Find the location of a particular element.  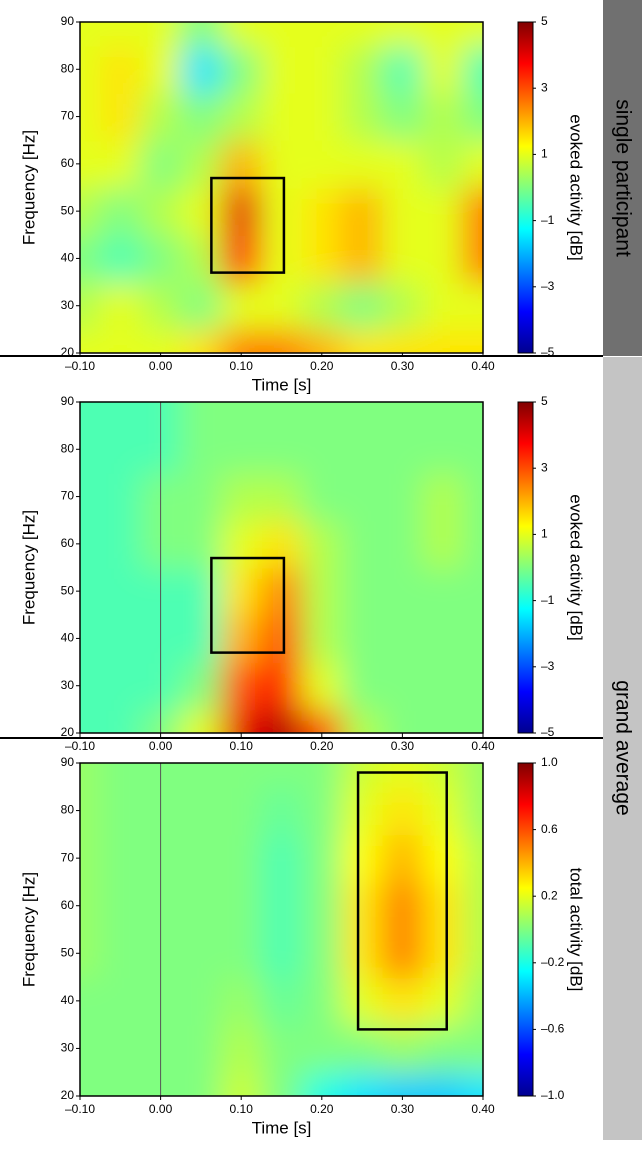

colorbar-label: evoked activity [dB] is located at coordinates (576, 567).